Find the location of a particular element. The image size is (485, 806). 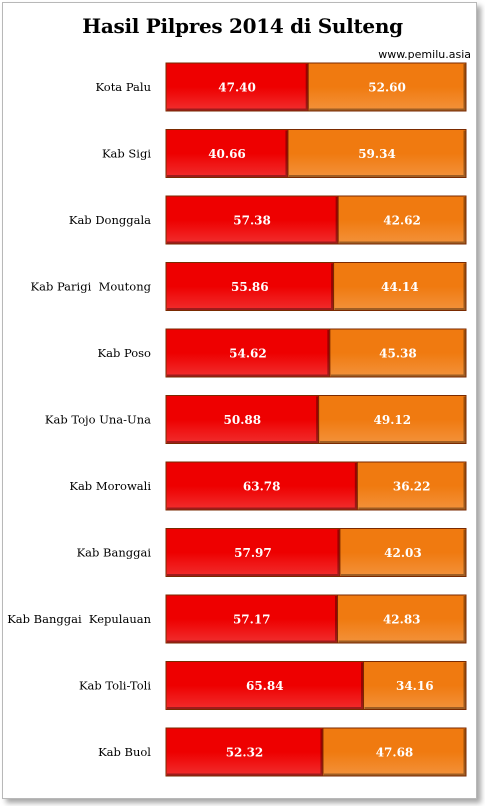

category-label-kab-morowali: Kab Morowali is located at coordinates (110, 486).